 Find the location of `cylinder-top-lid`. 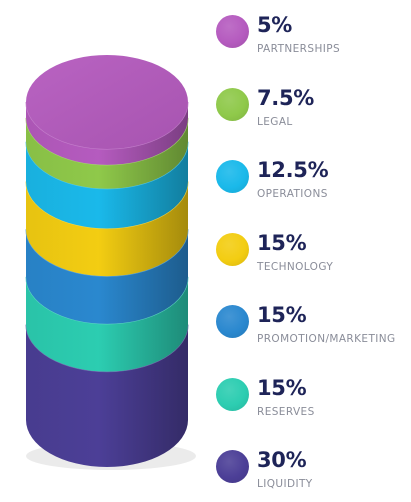

cylinder-top-lid is located at coordinates (107, 102).